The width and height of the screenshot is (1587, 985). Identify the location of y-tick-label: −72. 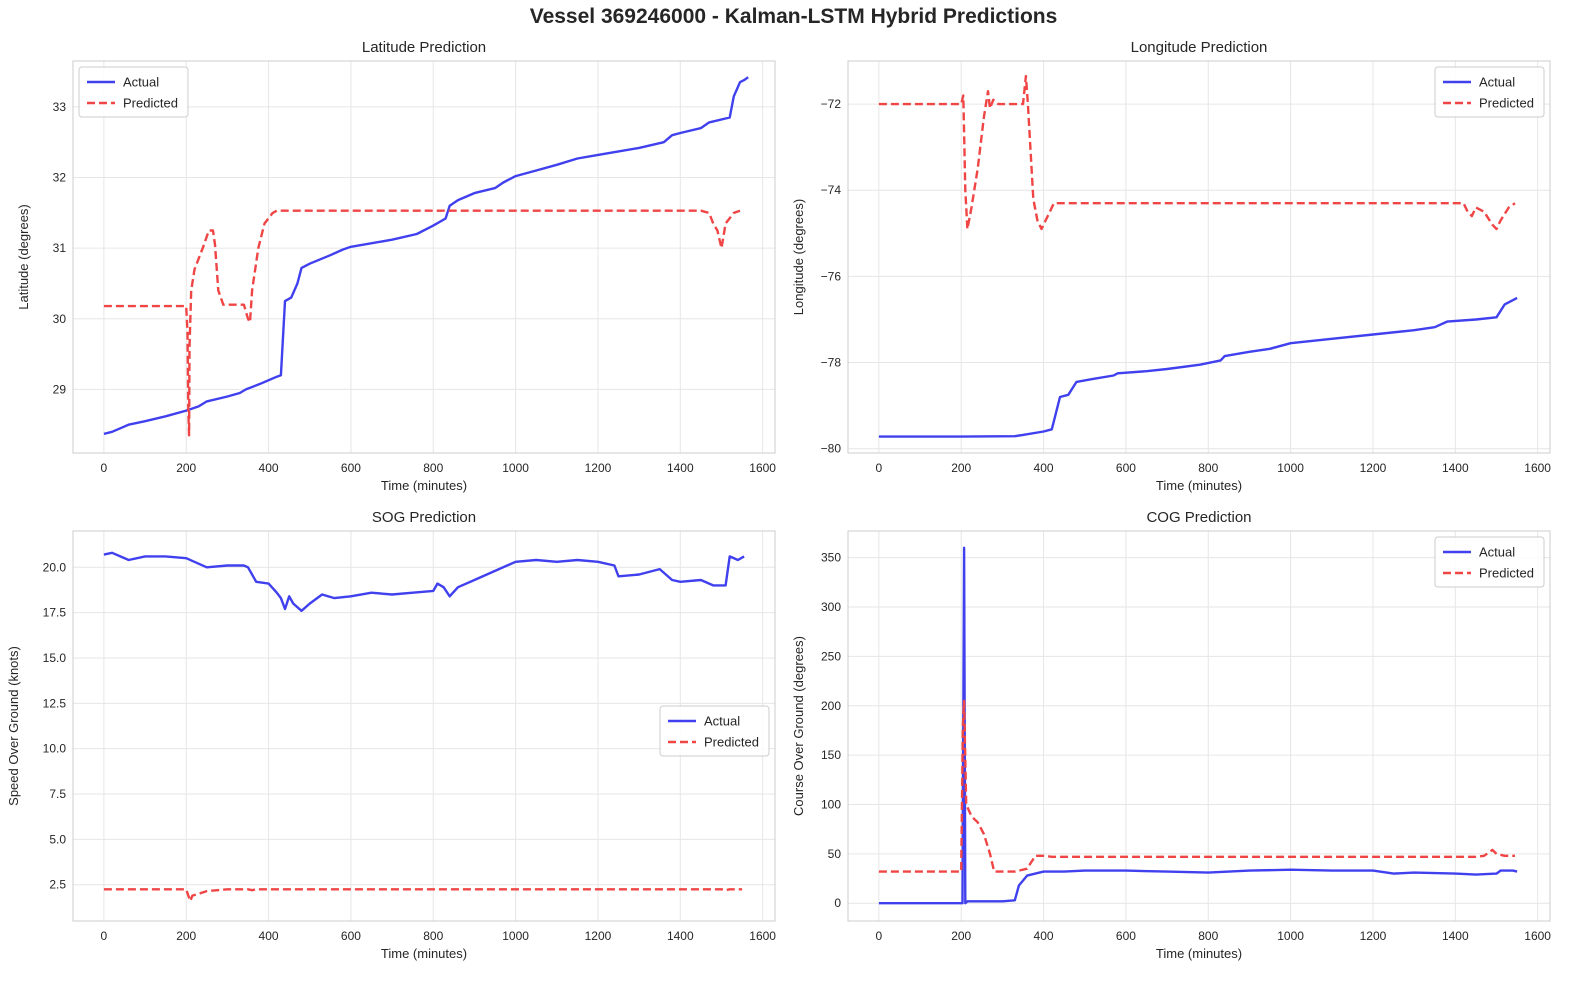
(831, 104).